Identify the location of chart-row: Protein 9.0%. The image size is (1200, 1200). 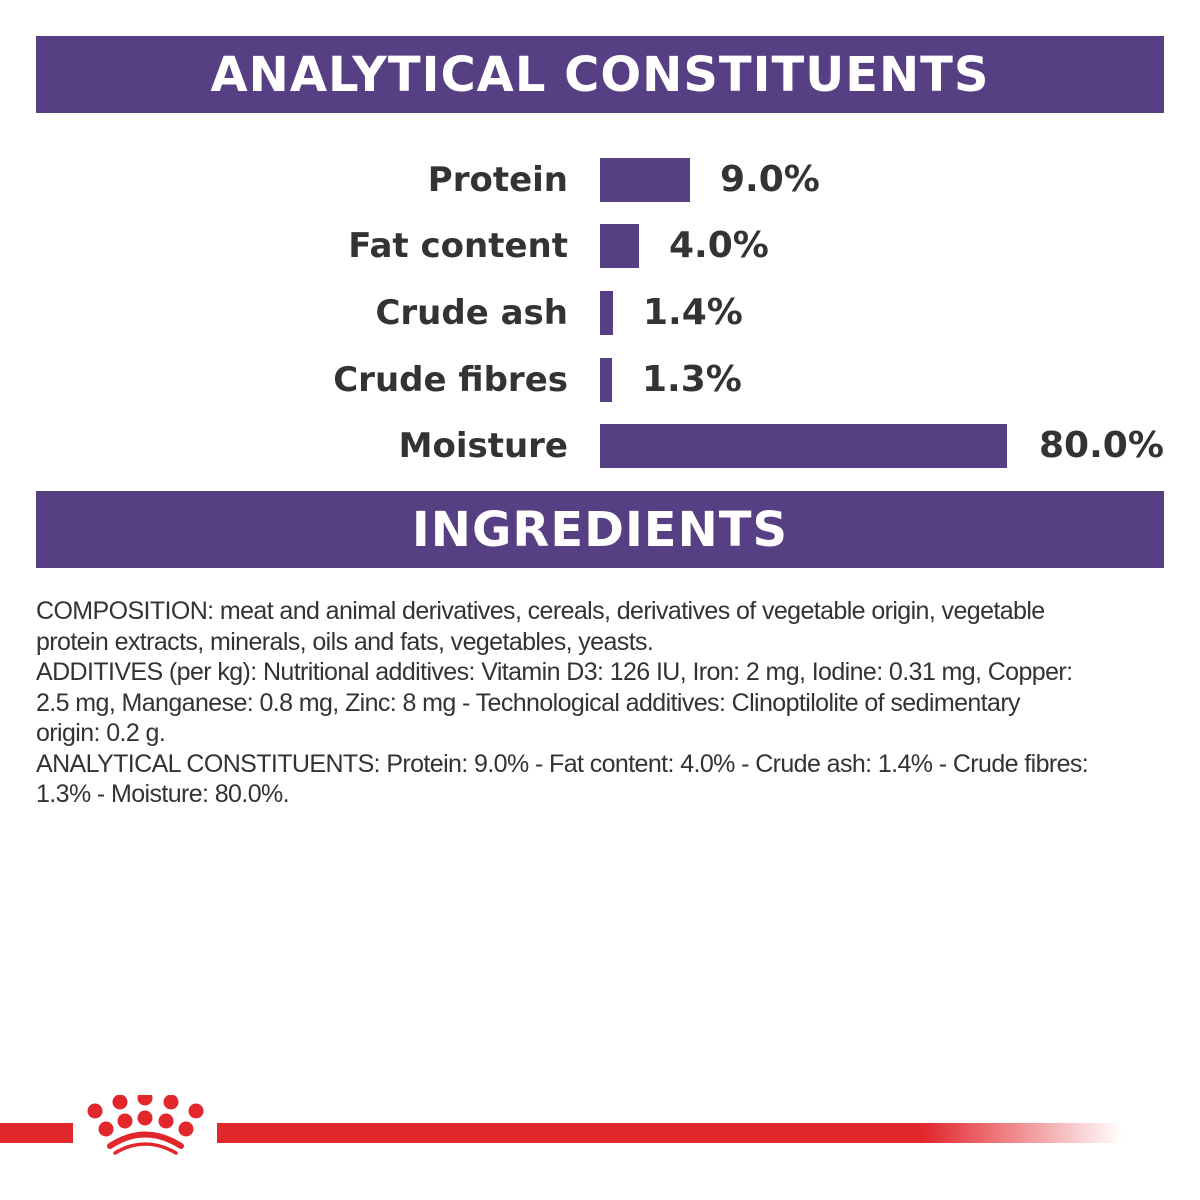
(600, 180).